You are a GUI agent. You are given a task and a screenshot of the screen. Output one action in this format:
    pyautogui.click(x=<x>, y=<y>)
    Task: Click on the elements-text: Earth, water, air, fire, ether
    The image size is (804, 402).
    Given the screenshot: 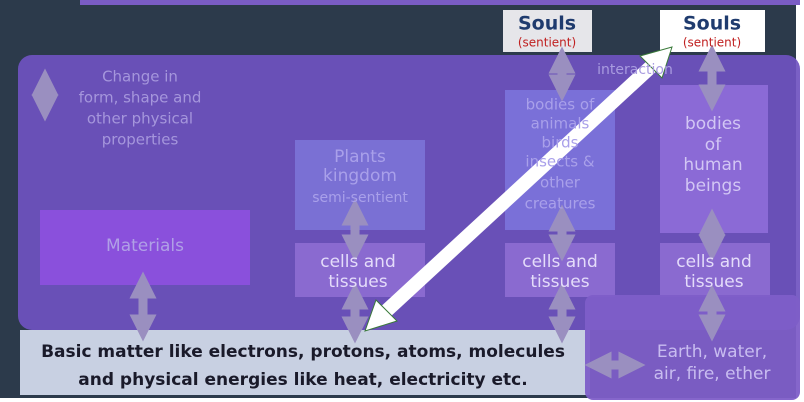 What is the action you would take?
    pyautogui.click(x=712, y=363)
    